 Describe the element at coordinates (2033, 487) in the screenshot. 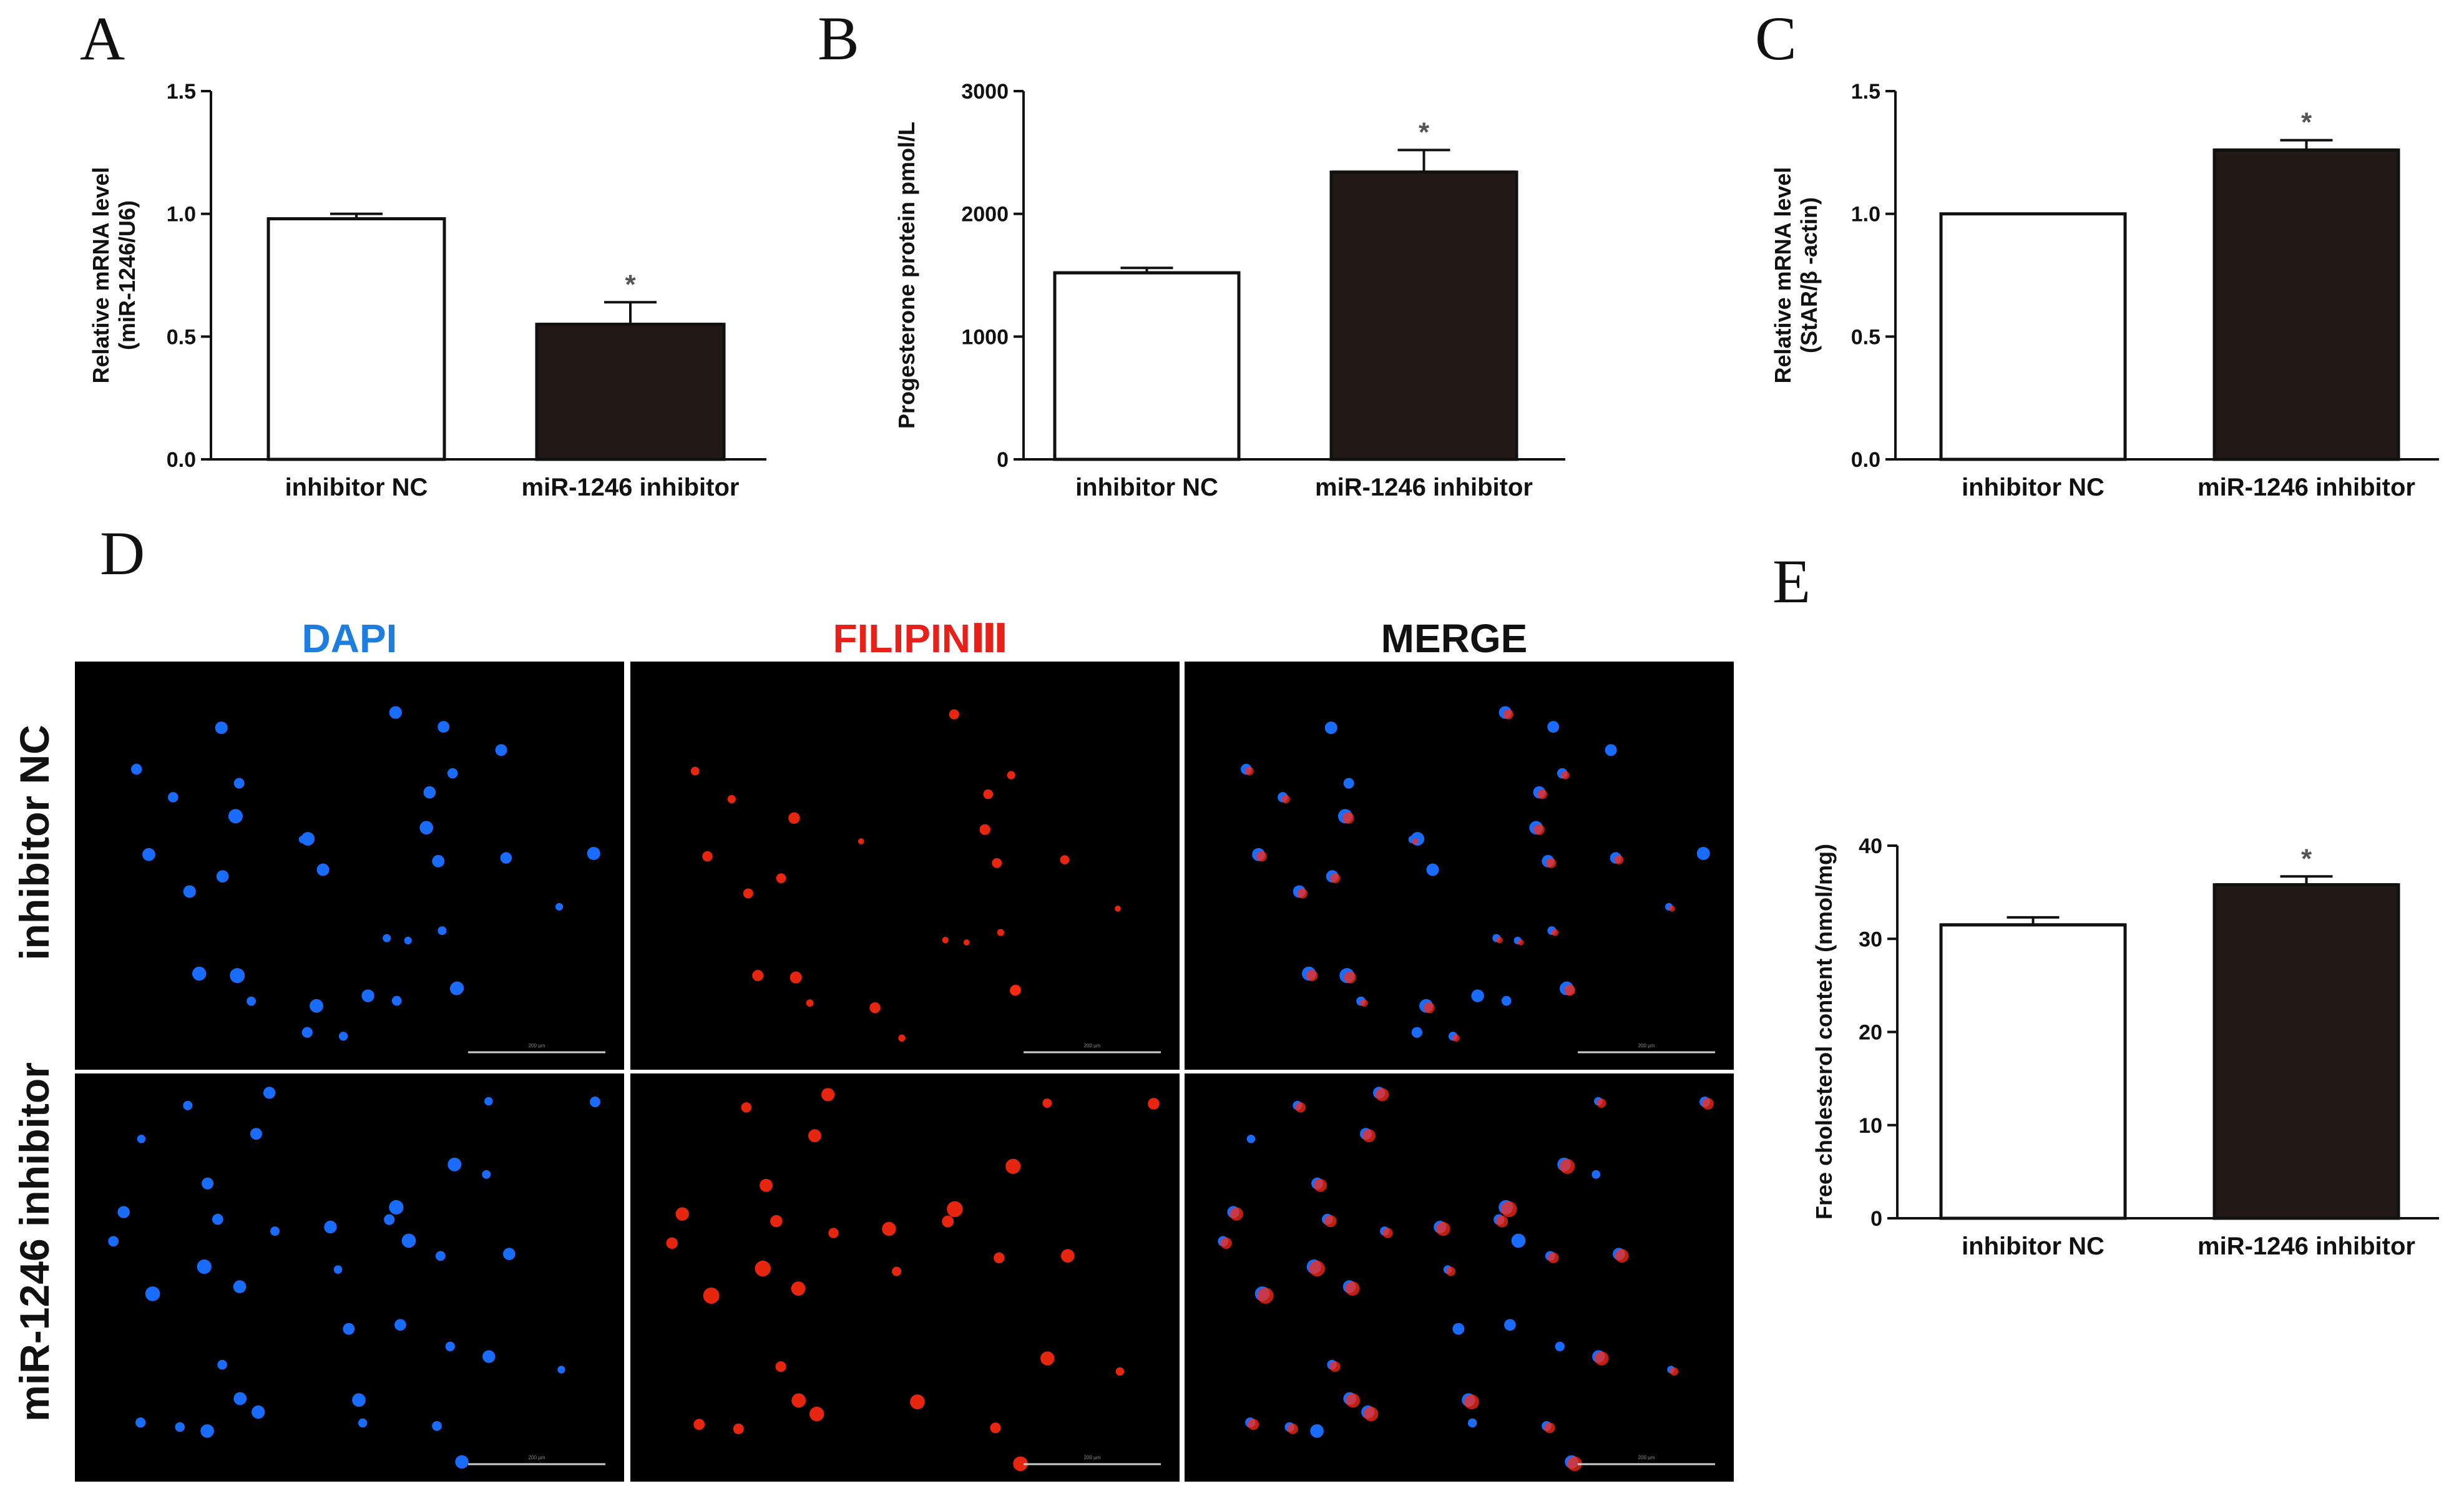

I see `category-label-c: inhibitor NC` at that location.